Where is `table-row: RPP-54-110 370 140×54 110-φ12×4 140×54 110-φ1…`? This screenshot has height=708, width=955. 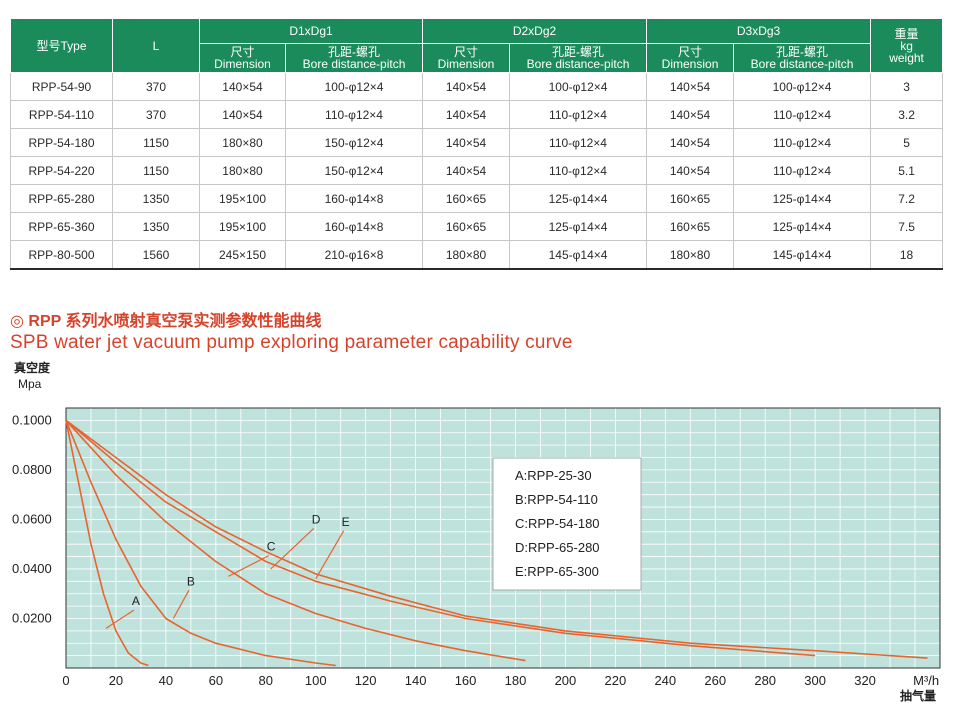 table-row: RPP-54-110 370 140×54 110-φ12×4 140×54 110-φ1… is located at coordinates (477, 114).